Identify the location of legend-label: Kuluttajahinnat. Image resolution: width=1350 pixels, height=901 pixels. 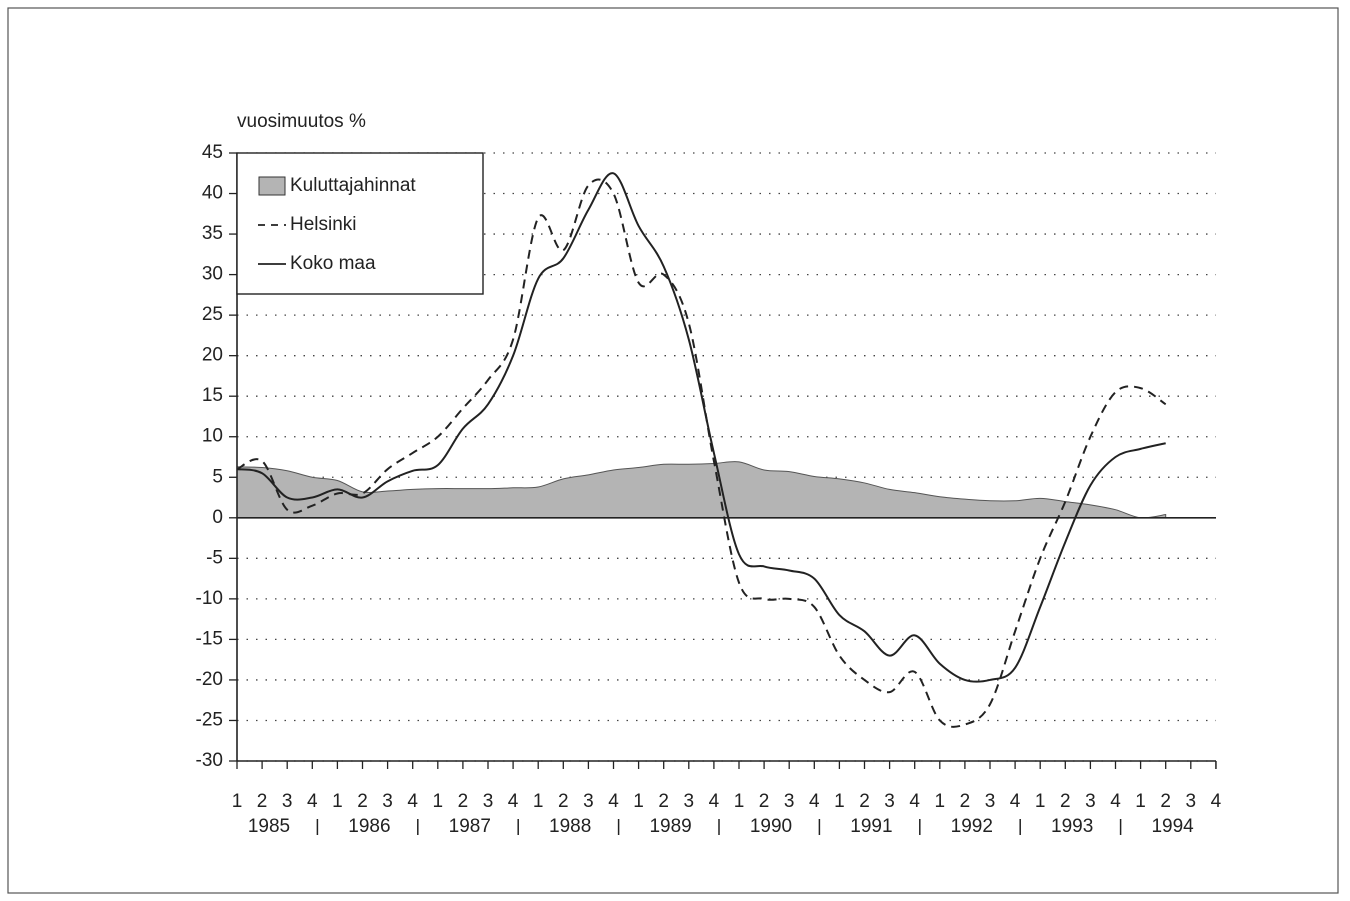
(353, 185).